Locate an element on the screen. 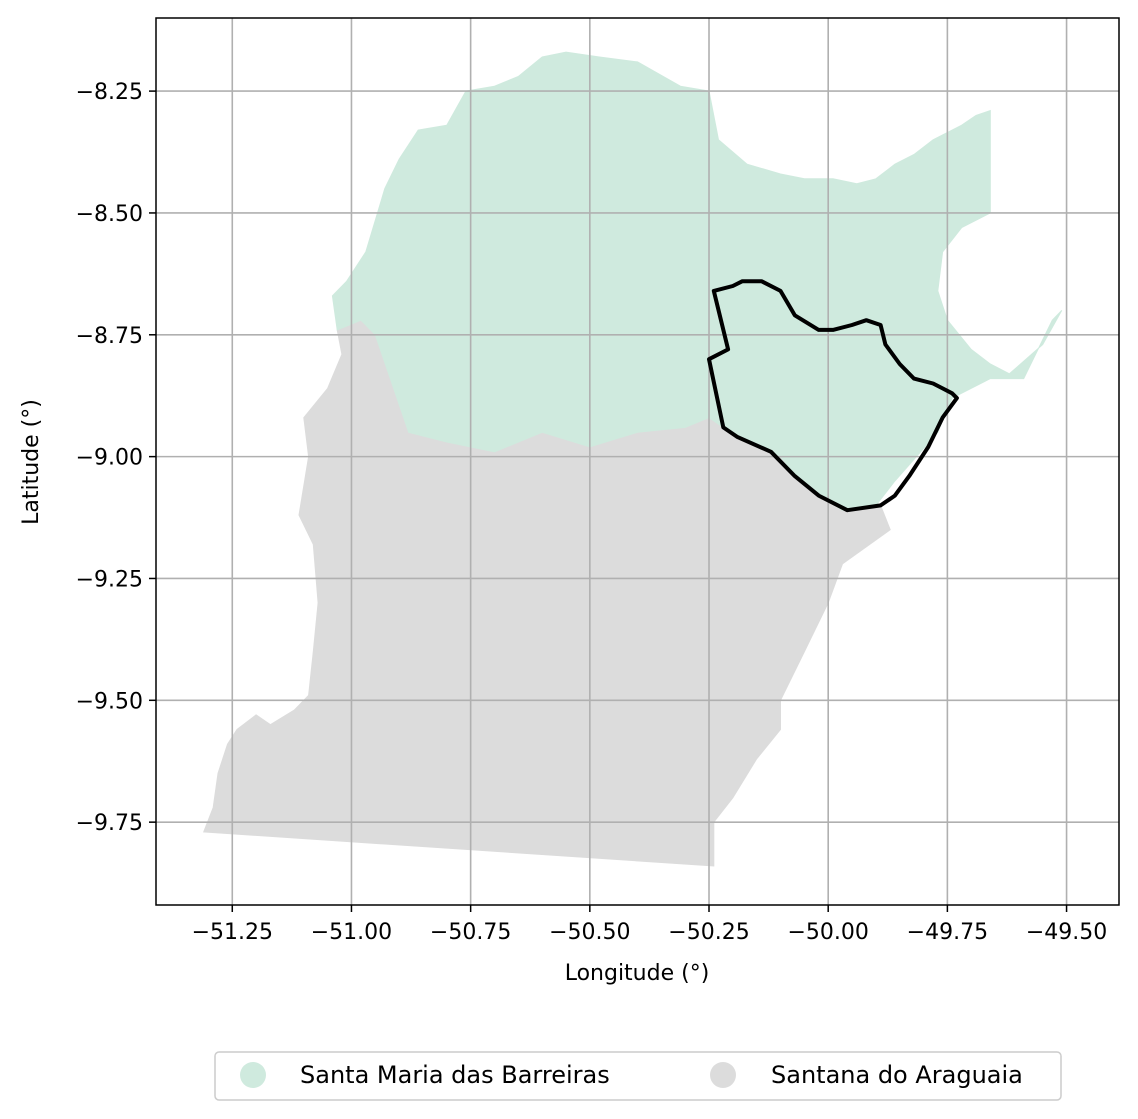 The width and height of the screenshot is (1138, 1119). x-tick-label: −50.75 is located at coordinates (470, 932).